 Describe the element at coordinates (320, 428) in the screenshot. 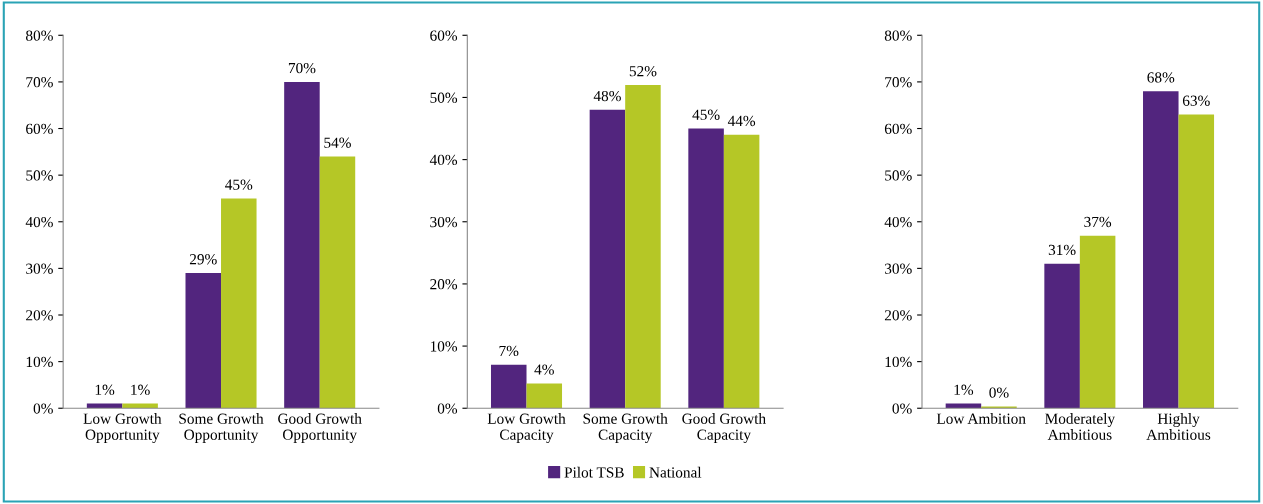

I see `x-tick-label: Good Growth Opportunity` at that location.